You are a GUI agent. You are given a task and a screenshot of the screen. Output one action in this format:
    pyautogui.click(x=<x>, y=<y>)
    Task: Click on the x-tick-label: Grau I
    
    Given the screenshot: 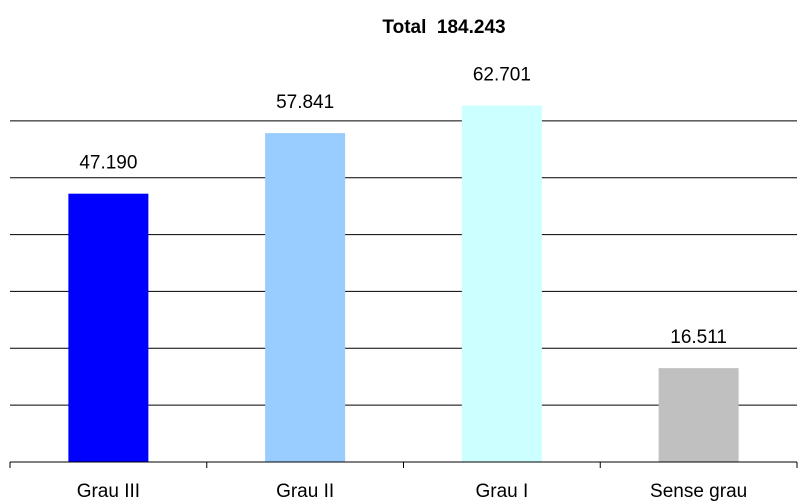 What is the action you would take?
    pyautogui.click(x=501, y=491)
    